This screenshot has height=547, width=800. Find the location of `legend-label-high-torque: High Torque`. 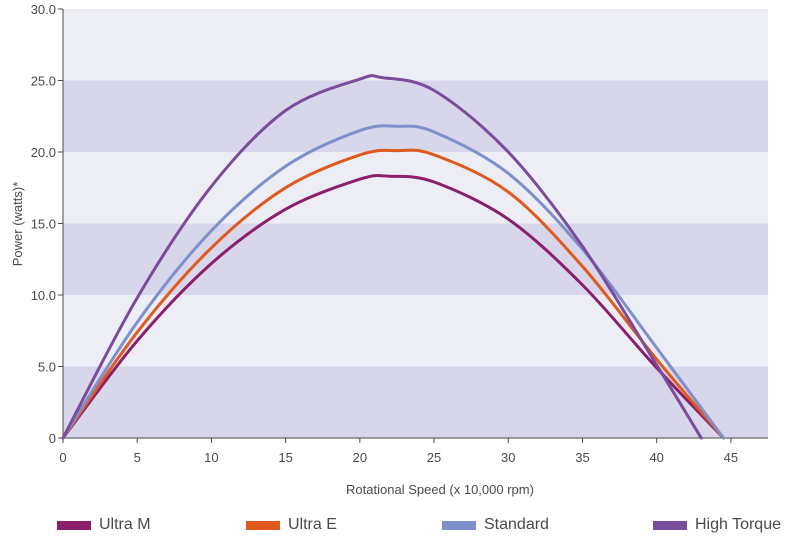

legend-label-high-torque: High Torque is located at coordinates (738, 524).